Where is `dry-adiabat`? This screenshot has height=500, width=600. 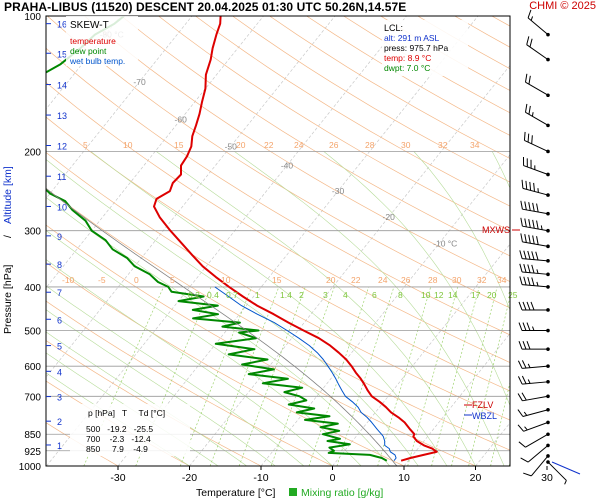 dry-adiabat is located at coordinates (564, 241).